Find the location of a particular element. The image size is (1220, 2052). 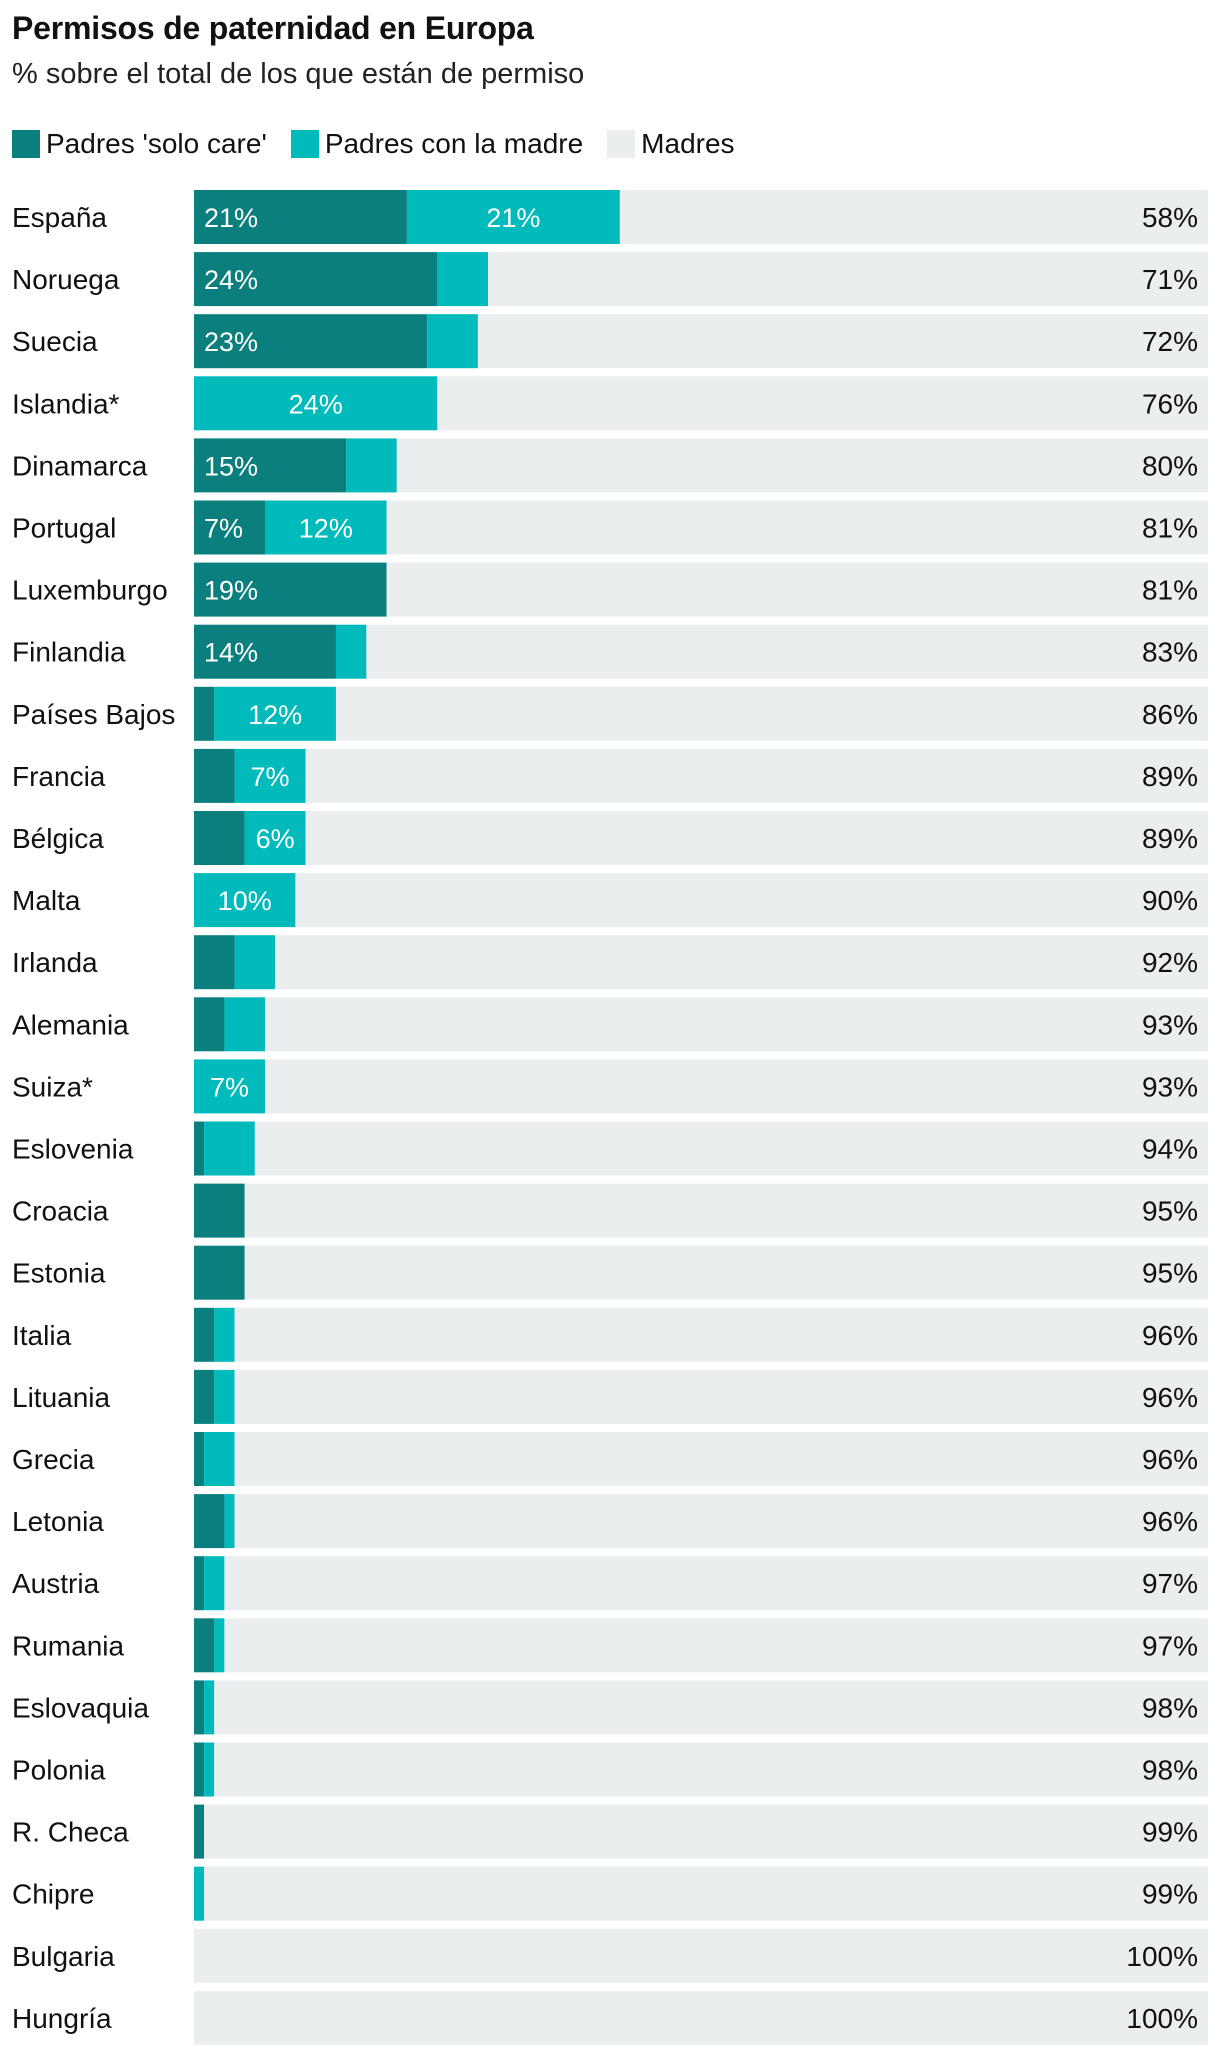

bar-solo-care-dinamarca is located at coordinates (270, 465).